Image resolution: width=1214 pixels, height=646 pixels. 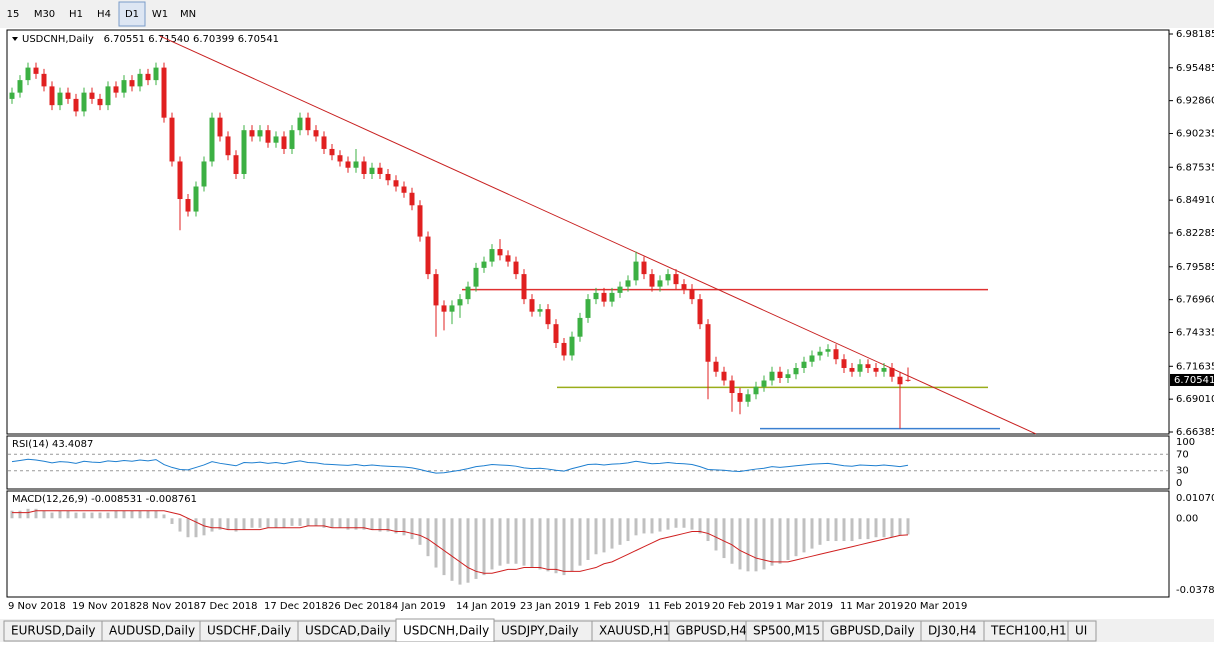 What do you see at coordinates (1195, 34) in the screenshot?
I see `y-tick-label: 6.98185` at bounding box center [1195, 34].